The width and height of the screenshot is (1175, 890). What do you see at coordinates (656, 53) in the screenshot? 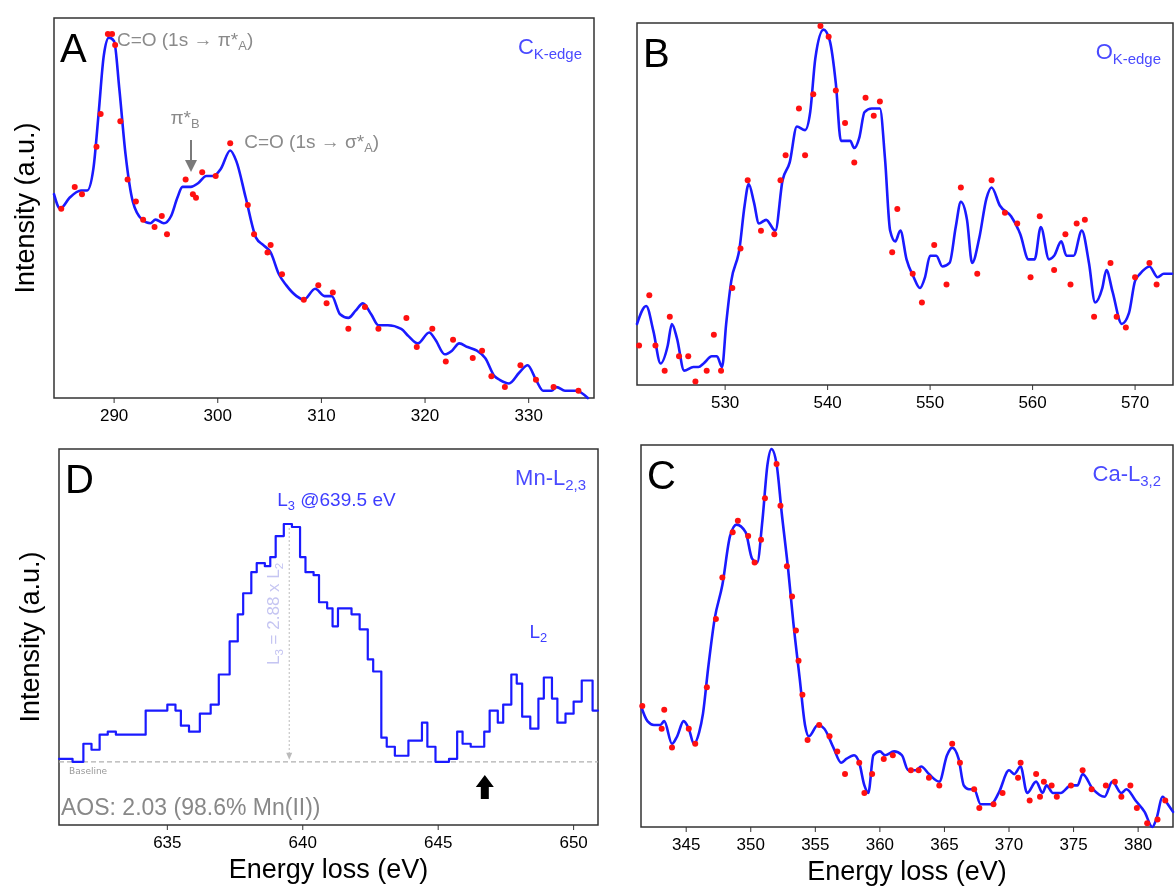
I see `annotation: B` at bounding box center [656, 53].